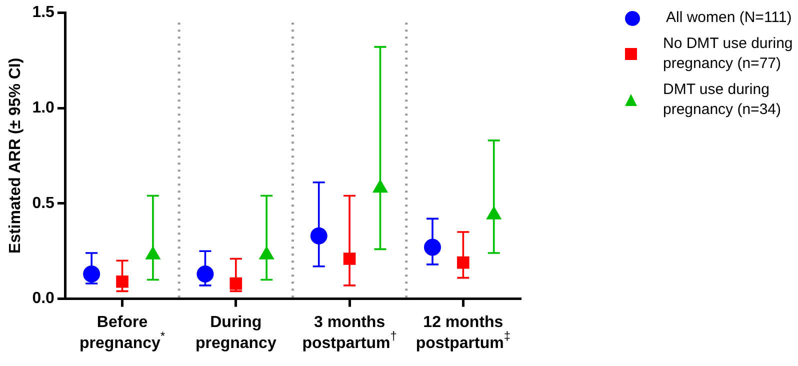 The width and height of the screenshot is (798, 366). Describe the element at coordinates (463, 333) in the screenshot. I see `x-tick-label: 12 months postpartum‡` at that location.